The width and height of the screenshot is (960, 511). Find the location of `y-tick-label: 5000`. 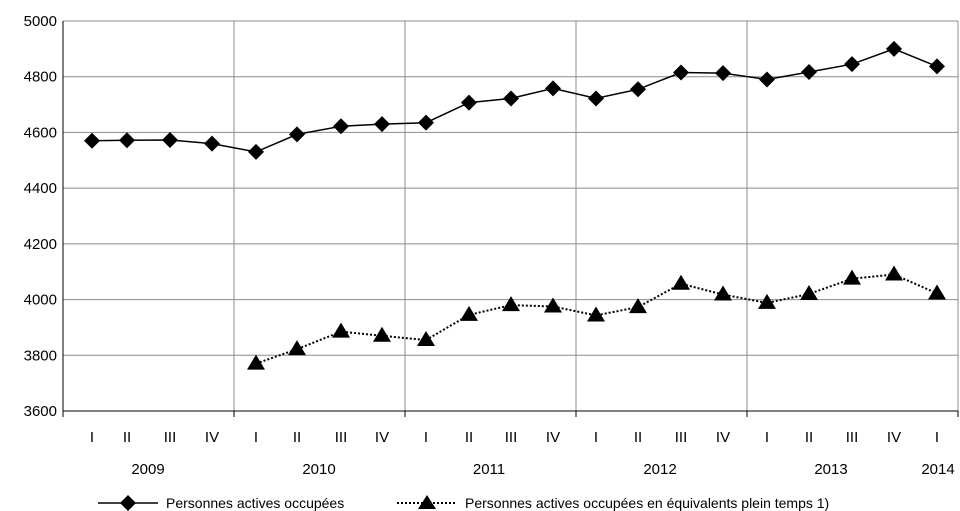

y-tick-label: 5000 is located at coordinates (40, 21).